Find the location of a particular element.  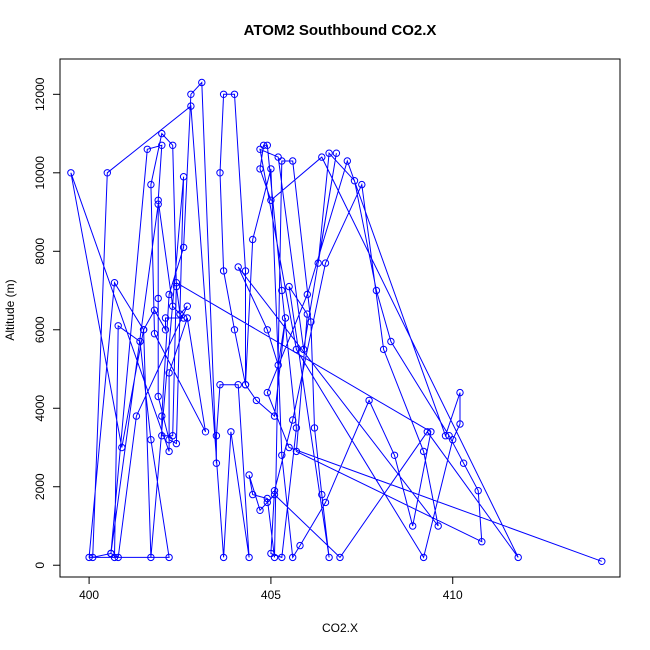

chart-title: ATOM2 Southbound CO2.X is located at coordinates (340, 30).